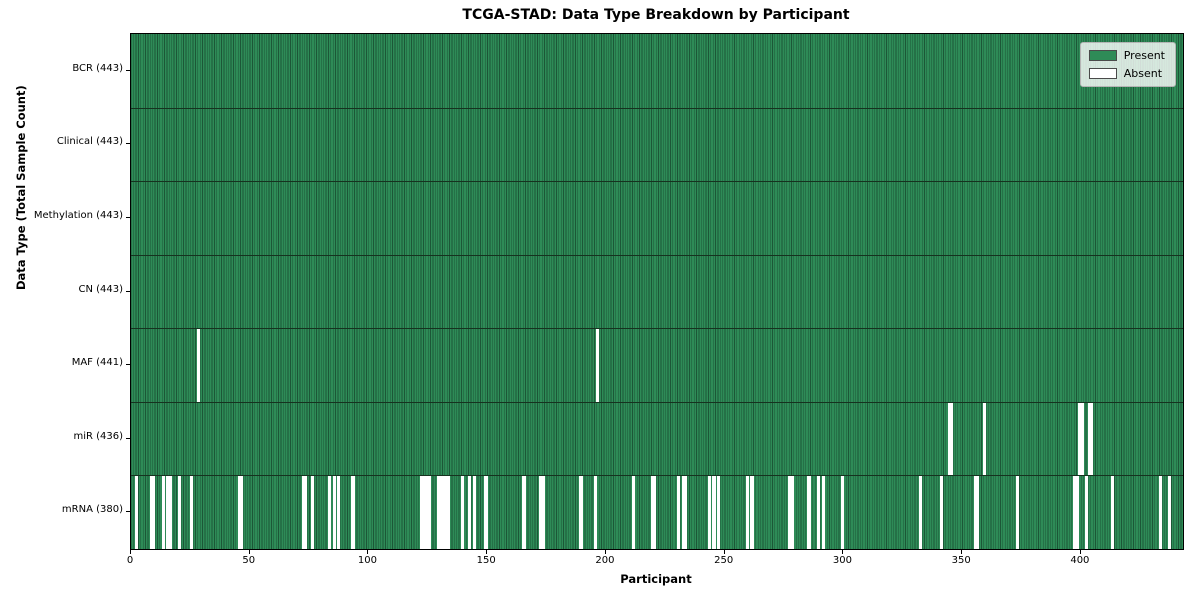  I want to click on x-tick-label: 250, so click(724, 560).